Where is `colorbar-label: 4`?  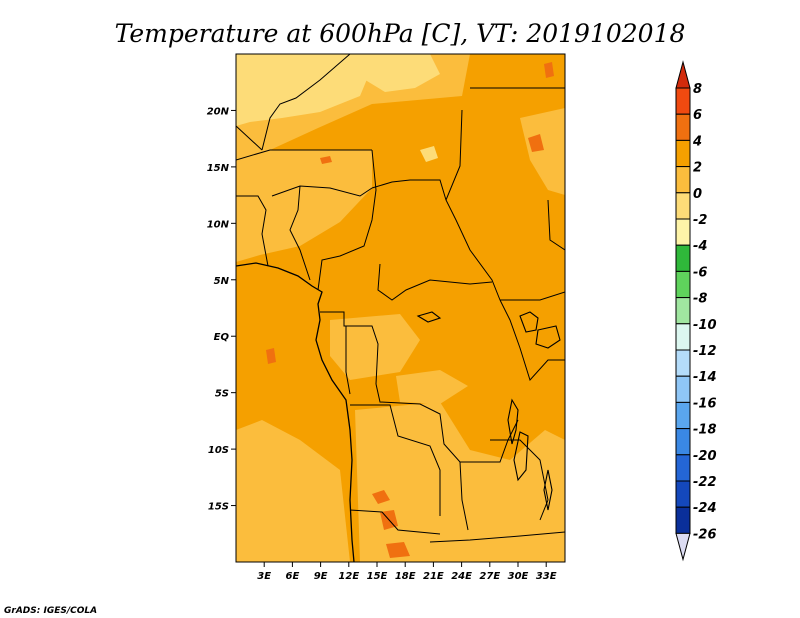 colorbar-label: 4 is located at coordinates (697, 141).